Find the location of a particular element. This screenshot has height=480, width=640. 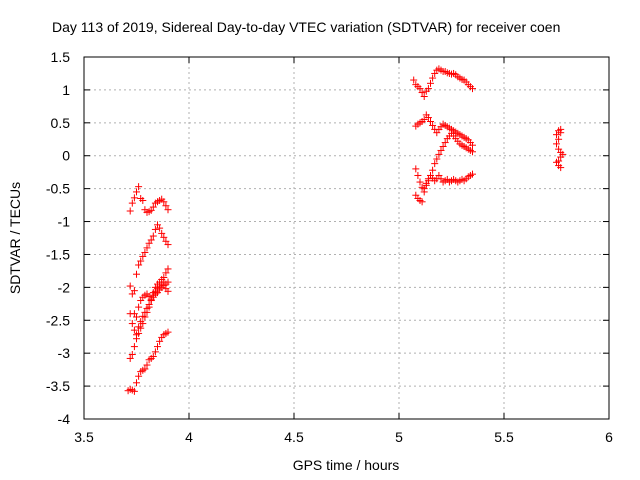

y-tick-label: -3 is located at coordinates (64, 353).